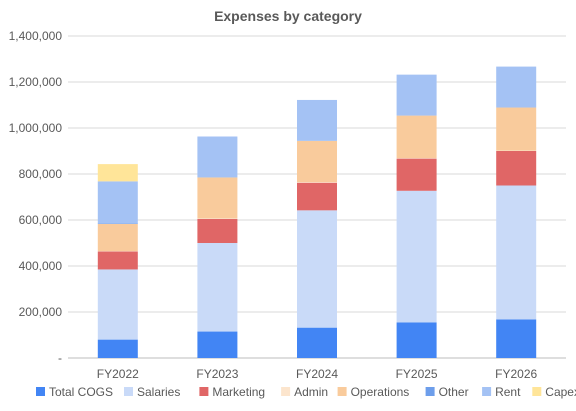 Image resolution: width=576 pixels, height=411 pixels. I want to click on bar-segment-rent-fy2025, so click(416, 95).